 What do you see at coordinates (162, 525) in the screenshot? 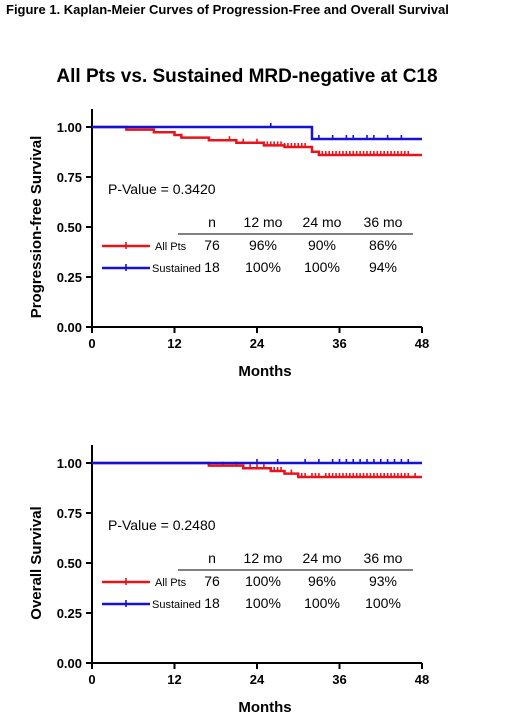
I see `p-value-label: P-Value = 0.2480` at bounding box center [162, 525].